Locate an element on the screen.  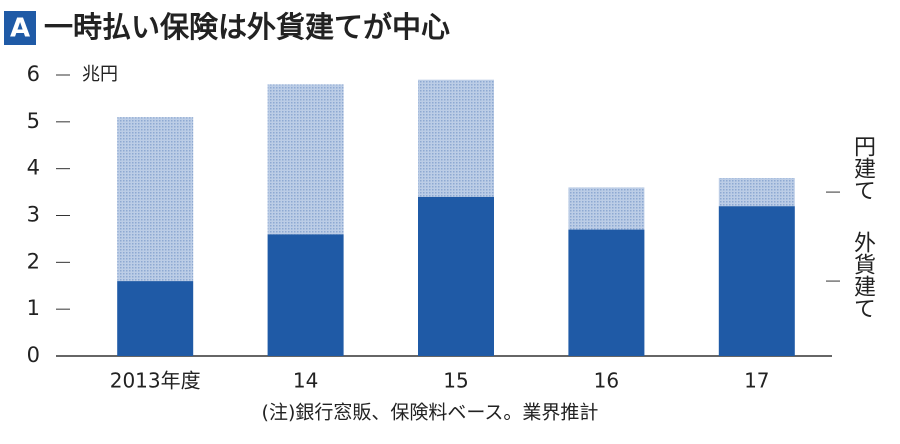
y-tick-label: 6 is located at coordinates (33, 74).